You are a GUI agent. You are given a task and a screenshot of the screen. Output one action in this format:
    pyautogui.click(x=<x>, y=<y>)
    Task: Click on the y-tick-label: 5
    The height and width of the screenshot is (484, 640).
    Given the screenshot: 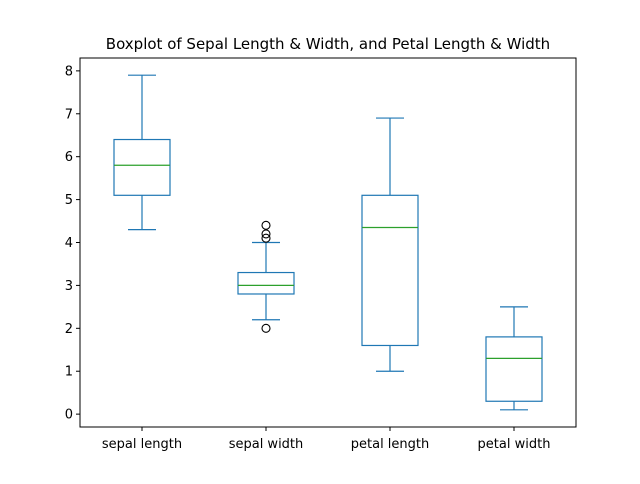 What is the action you would take?
    pyautogui.click(x=69, y=200)
    